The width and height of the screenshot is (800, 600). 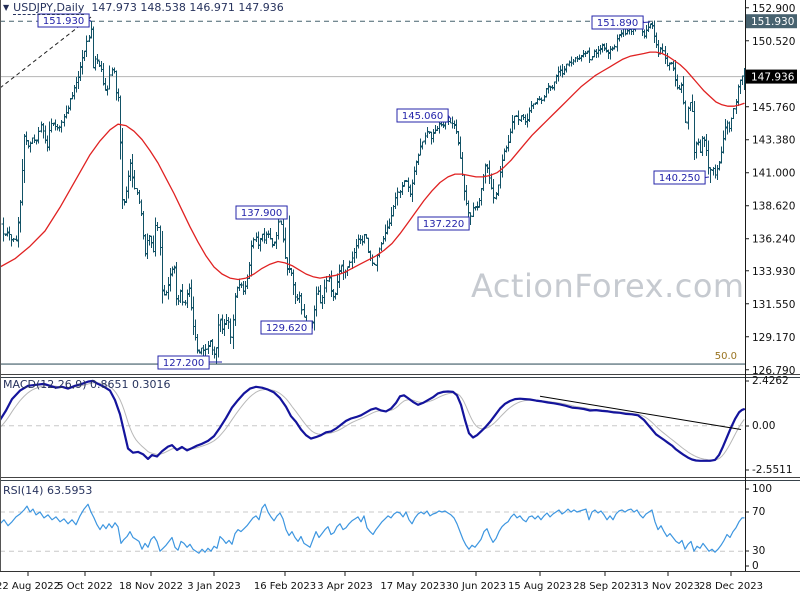 What do you see at coordinates (6, 7) in the screenshot?
I see `collapse-indicator-icon: ▼` at bounding box center [6, 7].